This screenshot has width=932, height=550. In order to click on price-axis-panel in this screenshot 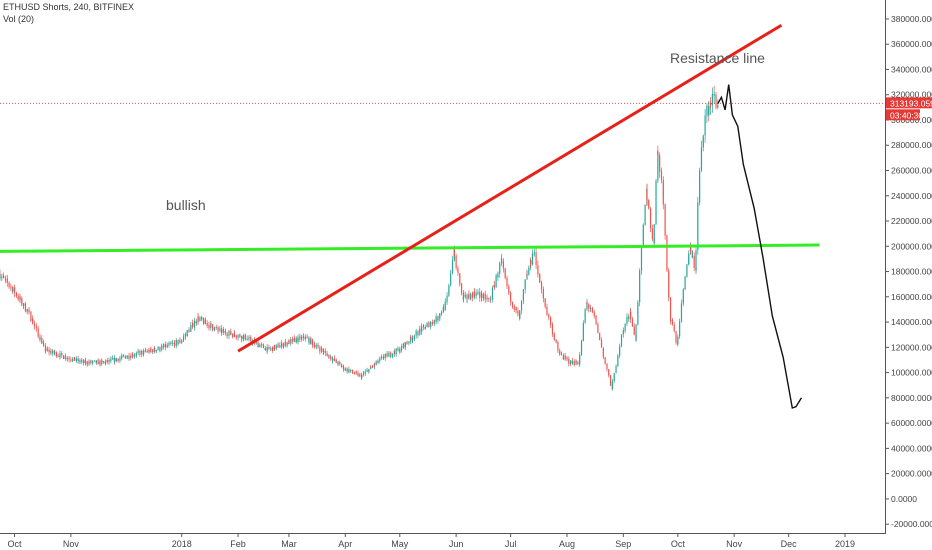, I will do `click(908, 275)`.